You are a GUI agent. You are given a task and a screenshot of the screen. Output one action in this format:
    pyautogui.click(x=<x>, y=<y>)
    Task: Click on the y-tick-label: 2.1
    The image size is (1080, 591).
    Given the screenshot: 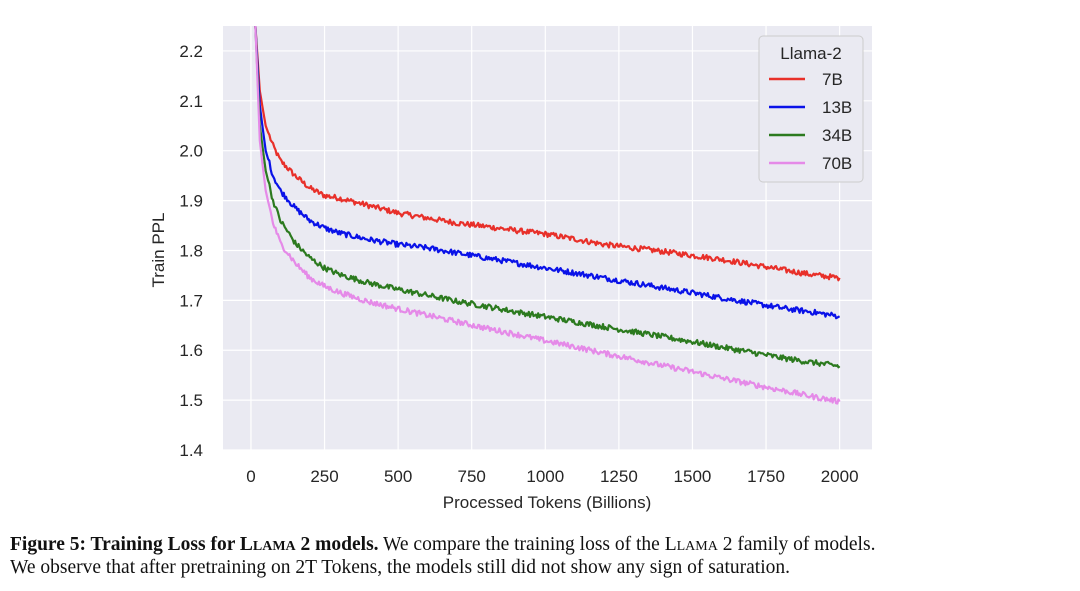 What is the action you would take?
    pyautogui.click(x=191, y=101)
    